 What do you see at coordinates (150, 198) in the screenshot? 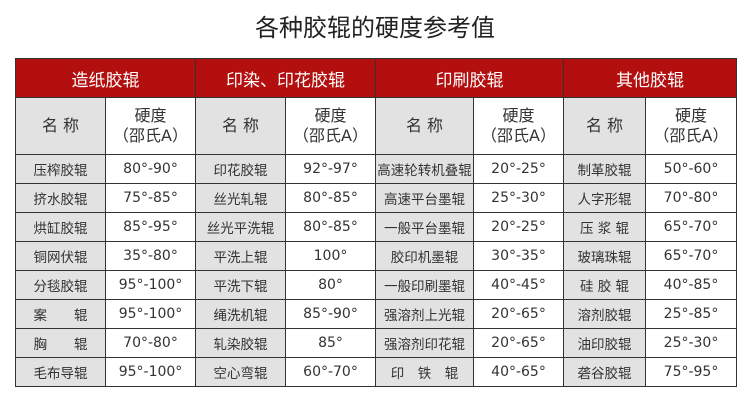
I see `roller-hardness: 75°-85°` at bounding box center [150, 198].